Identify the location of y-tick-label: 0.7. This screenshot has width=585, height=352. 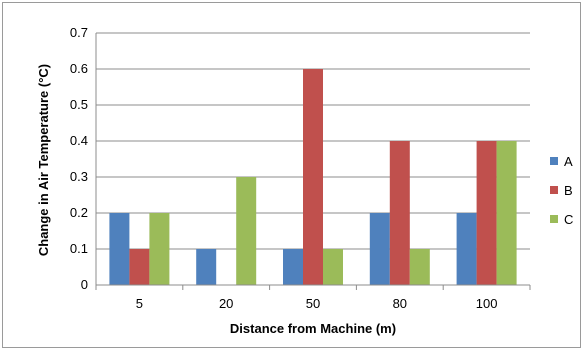
(79, 32).